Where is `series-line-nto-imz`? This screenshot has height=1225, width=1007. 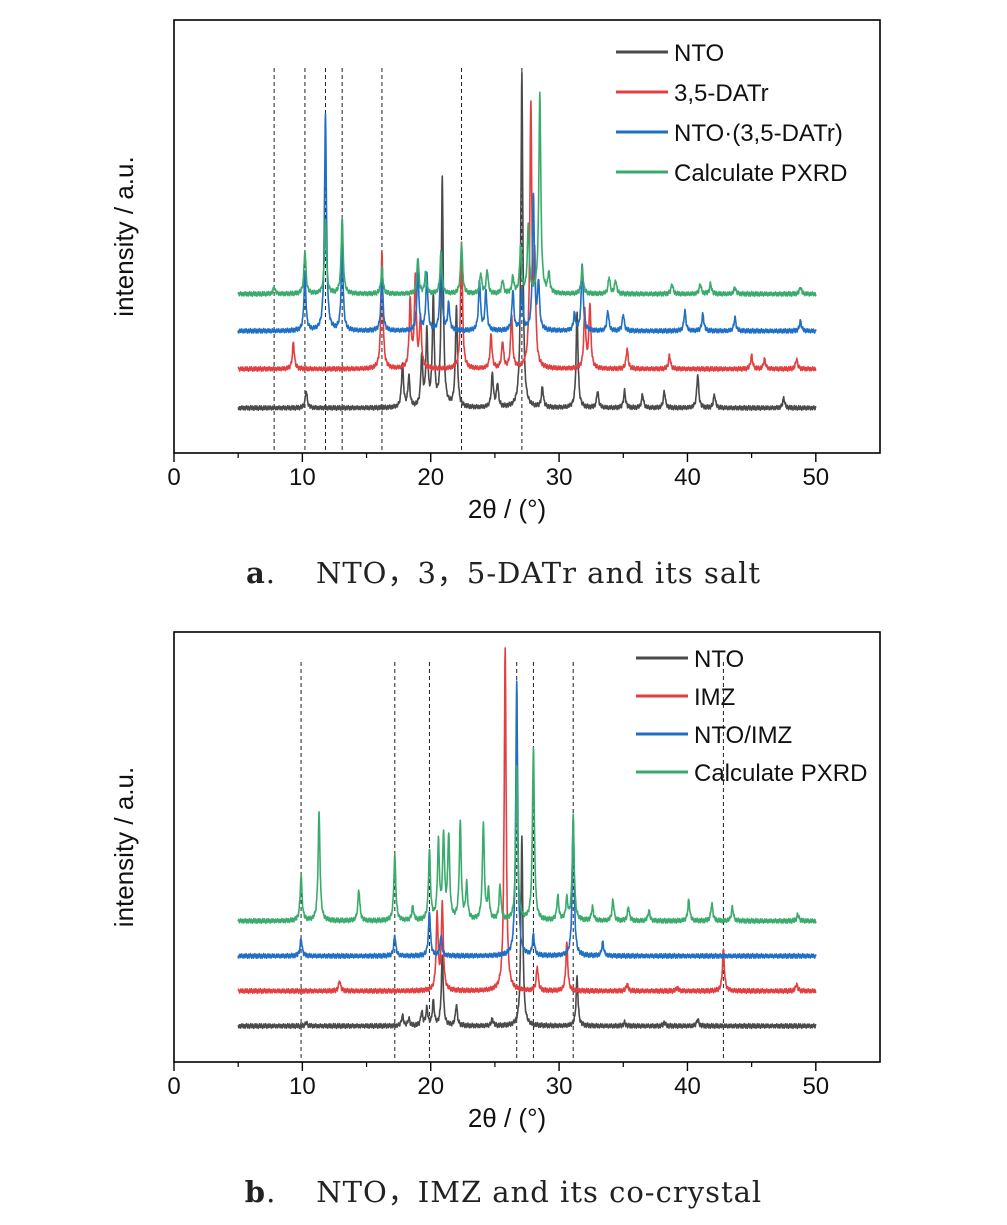
series-line-nto-imz is located at coordinates (527, 820).